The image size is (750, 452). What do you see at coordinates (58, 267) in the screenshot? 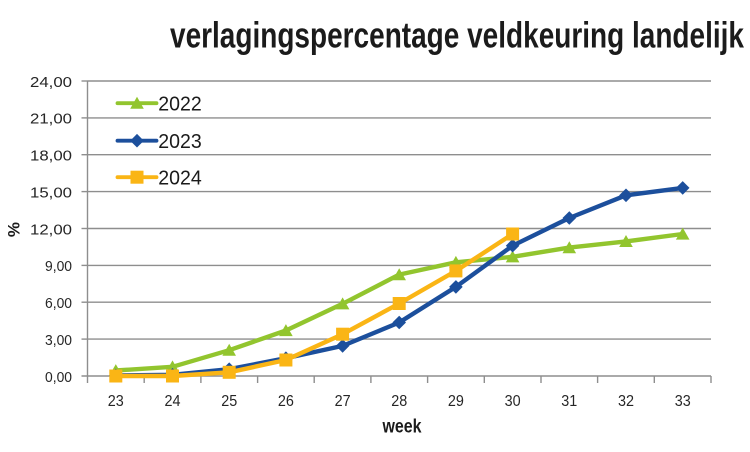
I see `svg-text: 9,00` at bounding box center [58, 267].